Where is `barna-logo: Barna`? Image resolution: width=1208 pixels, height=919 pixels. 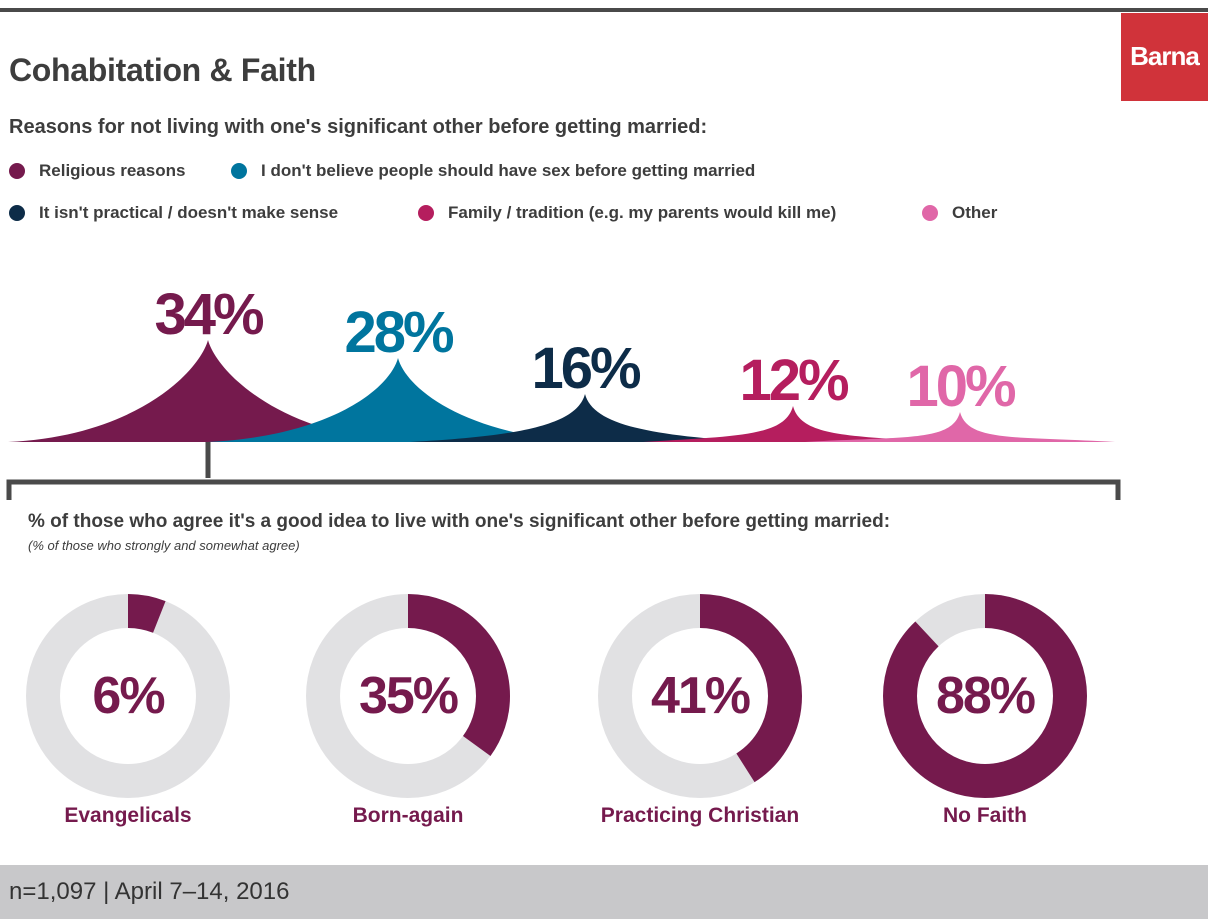
barna-logo: Barna is located at coordinates (1164, 57).